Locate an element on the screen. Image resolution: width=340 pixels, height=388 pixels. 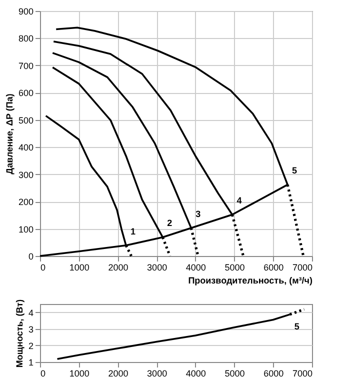
annotation: 2 is located at coordinates (169, 223).